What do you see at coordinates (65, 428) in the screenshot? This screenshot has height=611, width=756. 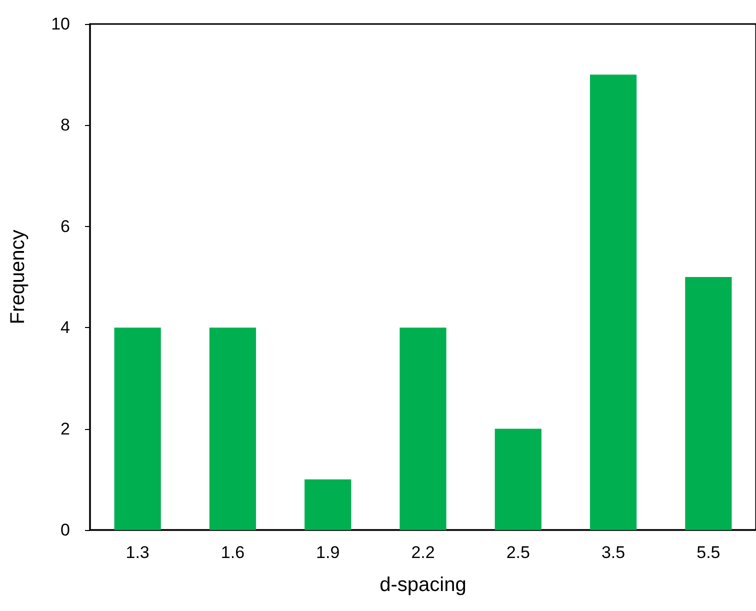 I see `y-tick-label: 2` at bounding box center [65, 428].